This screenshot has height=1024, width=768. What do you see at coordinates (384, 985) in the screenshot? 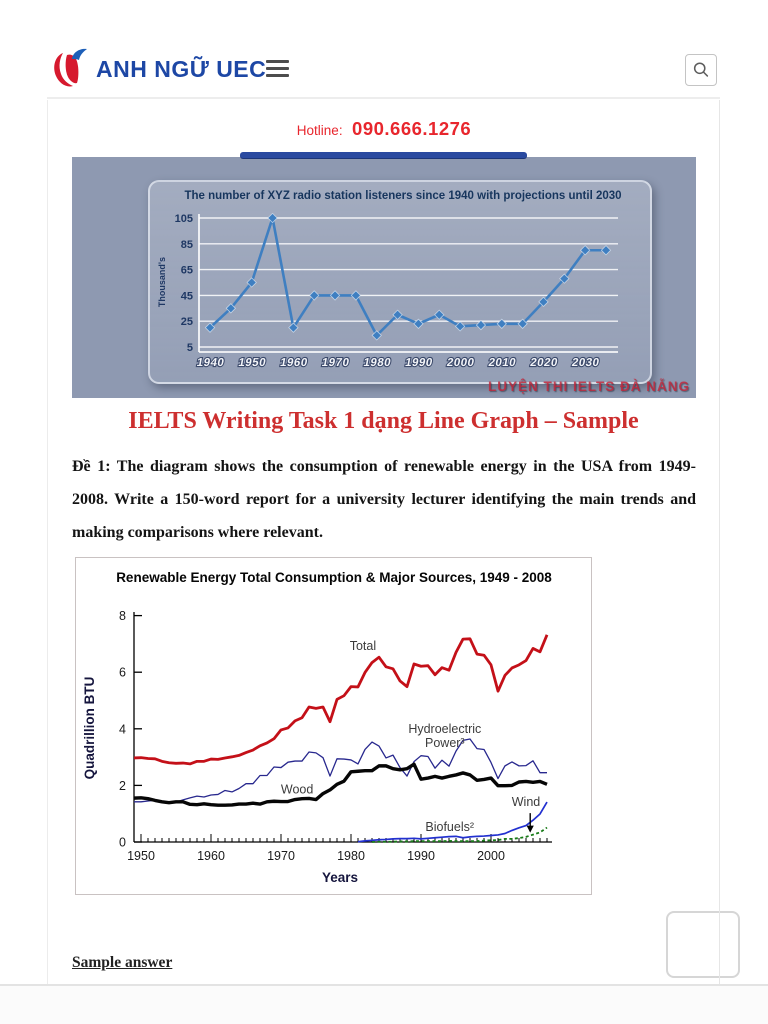
I see `page-bottom-edge` at bounding box center [384, 985].